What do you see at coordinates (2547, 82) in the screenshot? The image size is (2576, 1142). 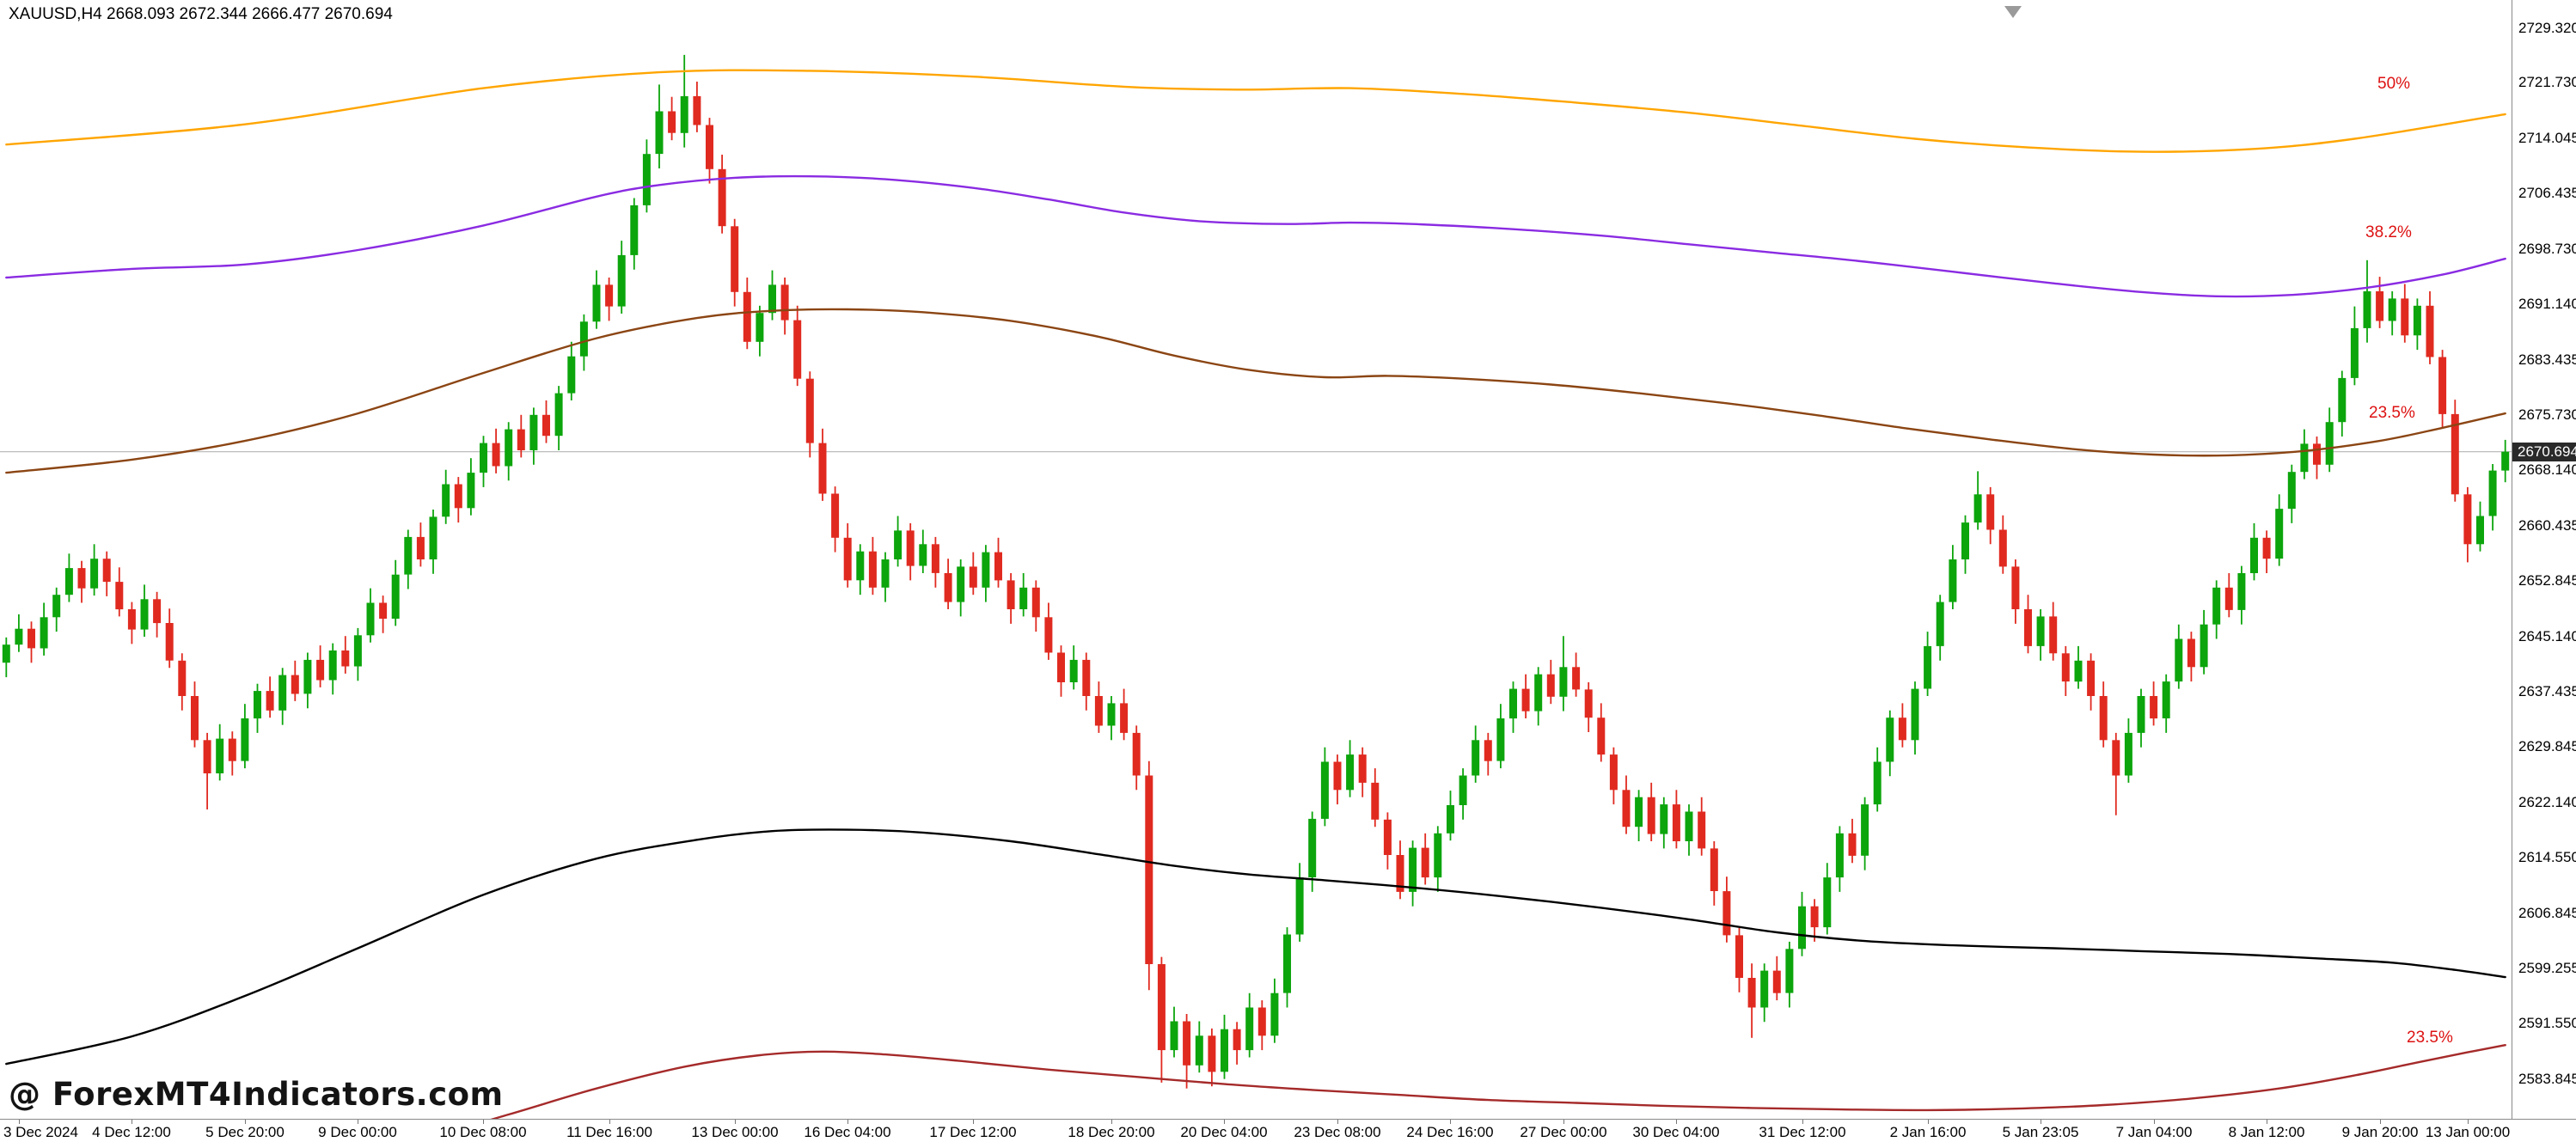 I see `price-axis-label: 2721.730` at bounding box center [2547, 82].